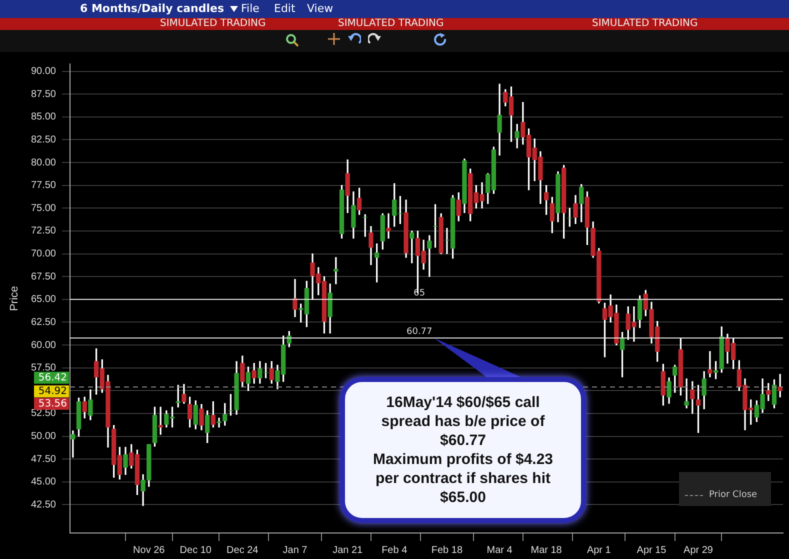 The image size is (789, 559). Describe the element at coordinates (395, 550) in the screenshot. I see `x-tick-label: Feb 4` at that location.